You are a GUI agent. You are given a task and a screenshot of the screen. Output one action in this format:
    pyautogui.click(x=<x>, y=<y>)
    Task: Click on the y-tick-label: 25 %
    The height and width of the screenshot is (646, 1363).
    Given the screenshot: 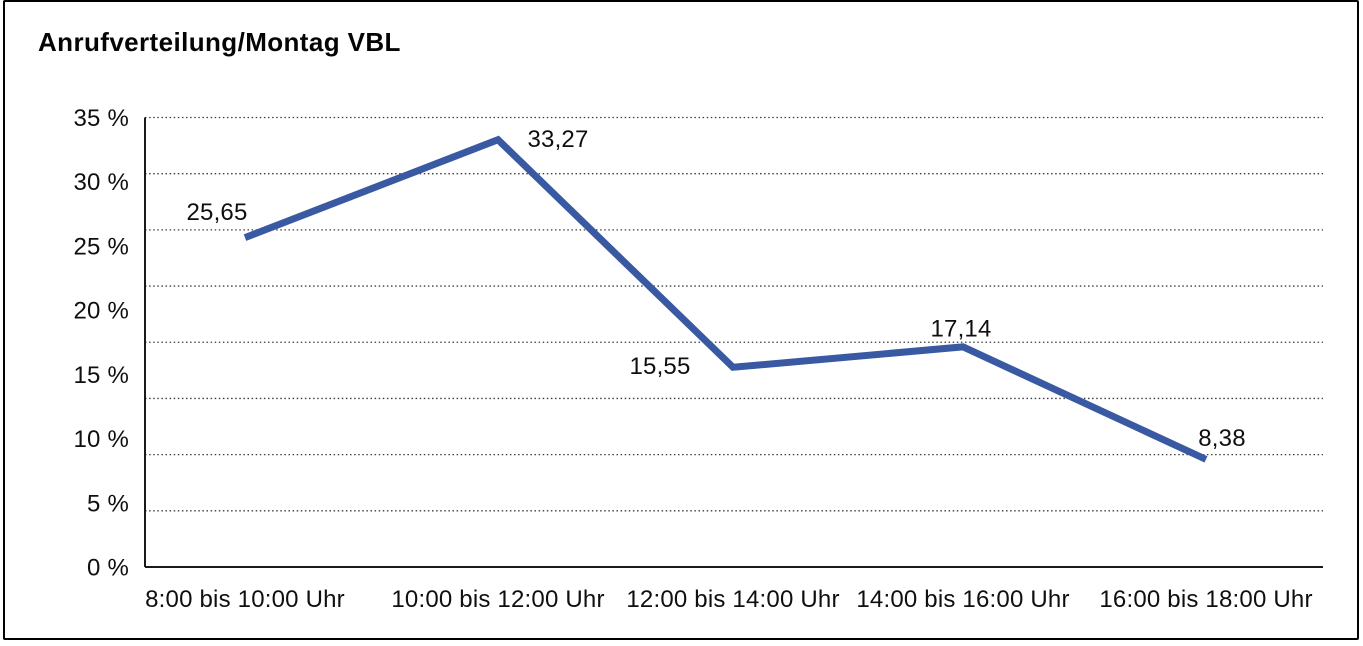 What is the action you would take?
    pyautogui.click(x=101, y=246)
    